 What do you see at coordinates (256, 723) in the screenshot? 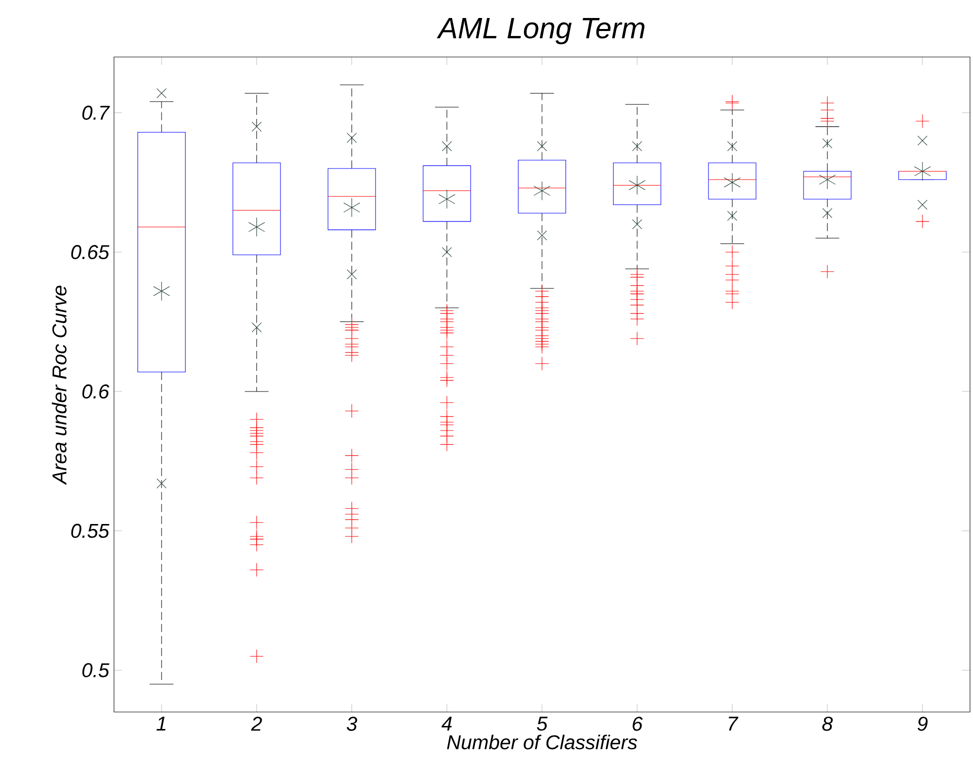
I see `x-tick-label: 2` at bounding box center [256, 723].